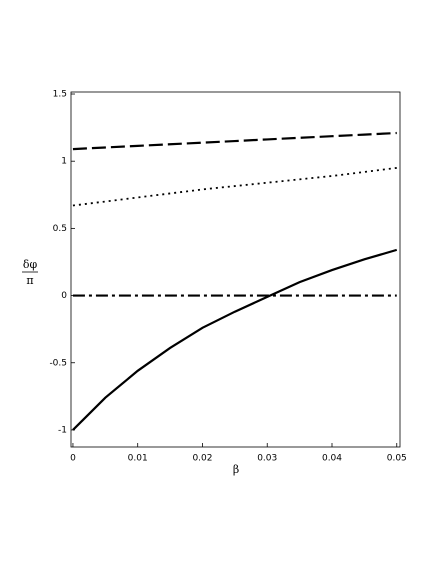 The height and width of the screenshot is (564, 436). Describe the element at coordinates (332, 459) in the screenshot. I see `x-tick-label: 0.04` at that location.